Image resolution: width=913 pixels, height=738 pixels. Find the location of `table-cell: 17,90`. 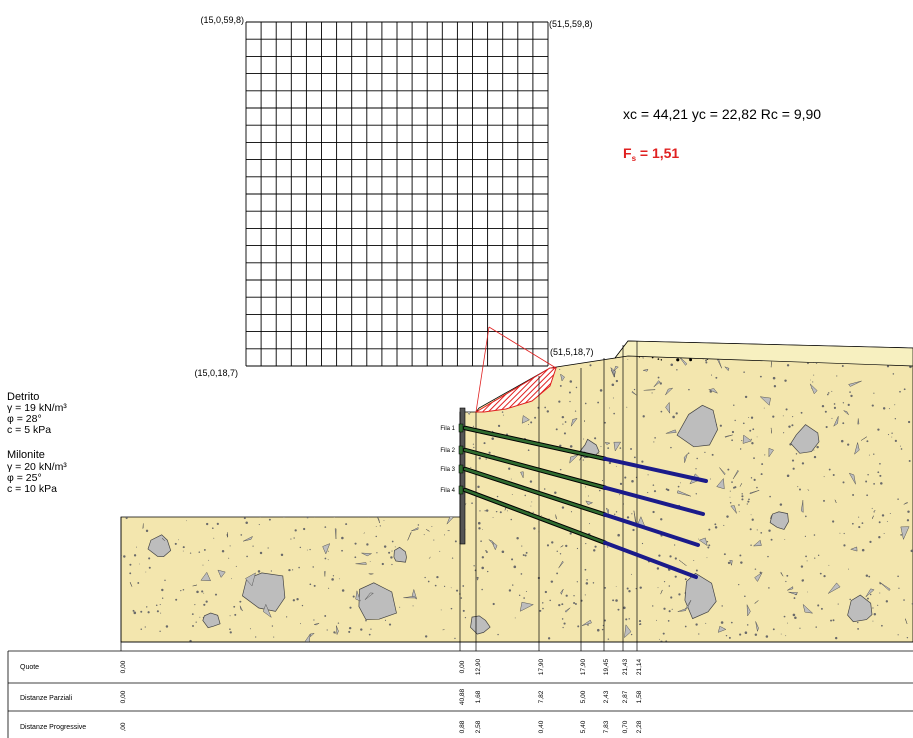

table-cell: 17,90 is located at coordinates (541, 666).